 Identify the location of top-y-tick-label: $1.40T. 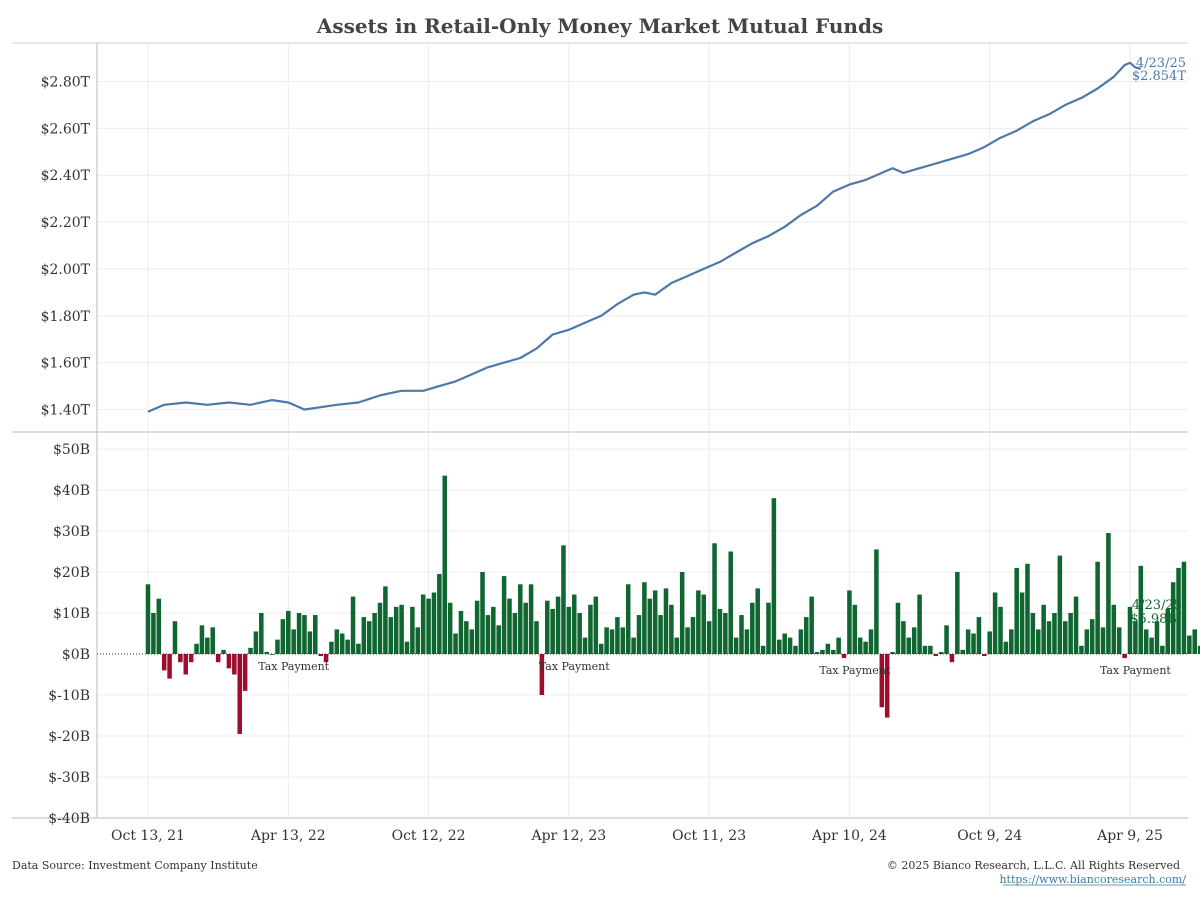
(66, 411).